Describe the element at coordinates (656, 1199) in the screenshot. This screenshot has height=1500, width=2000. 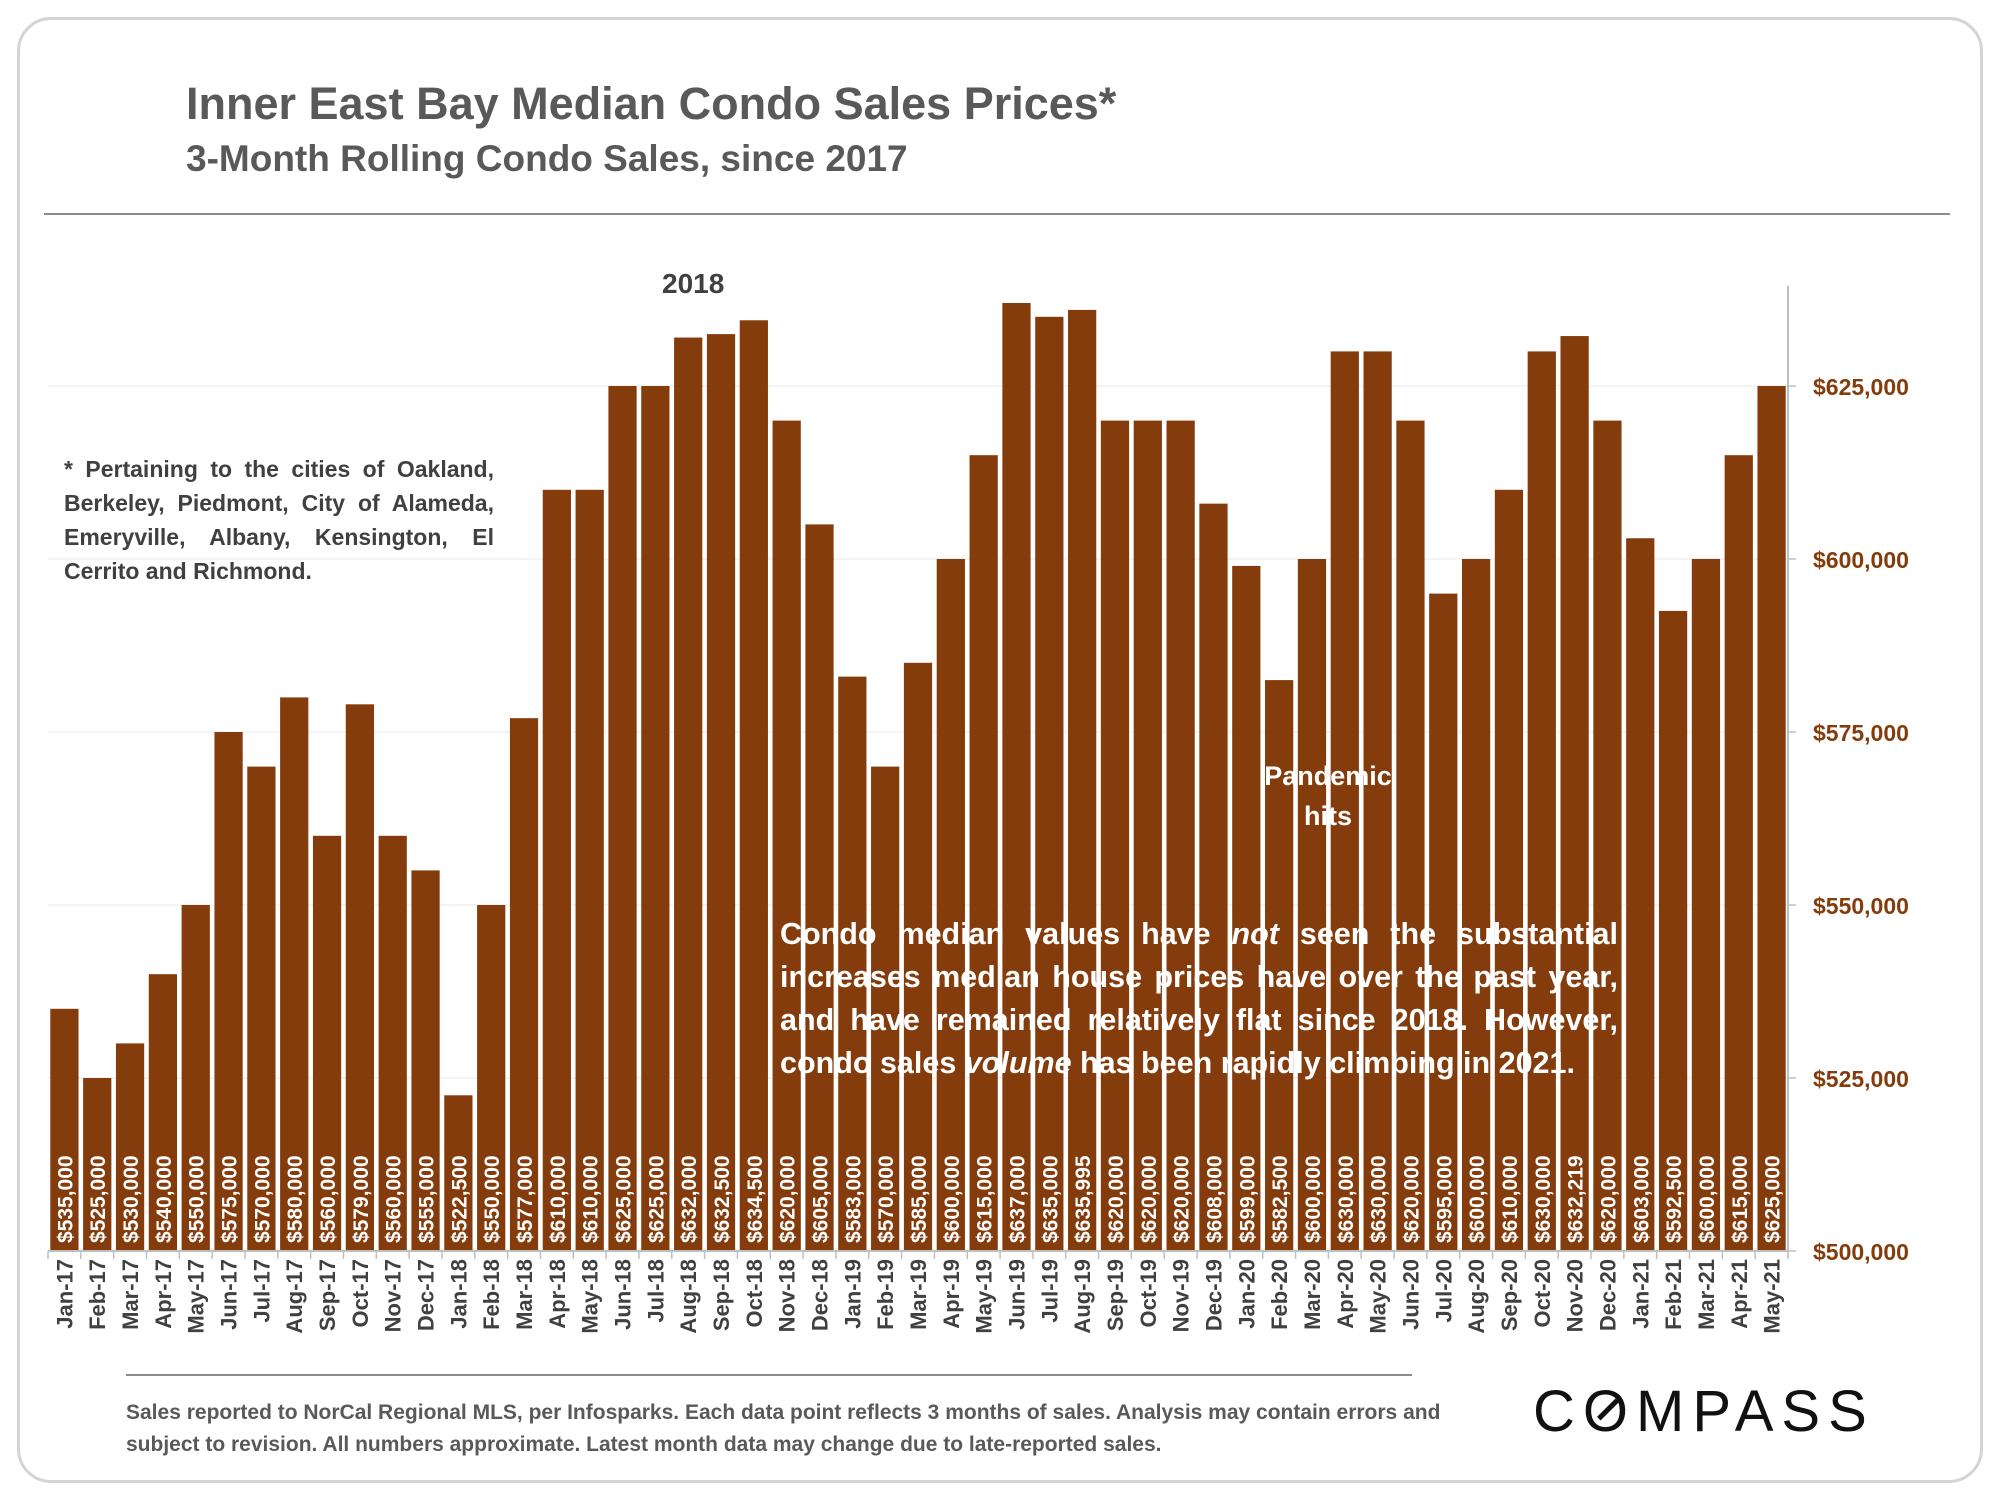
I see `bar-value-label: $625,000` at that location.